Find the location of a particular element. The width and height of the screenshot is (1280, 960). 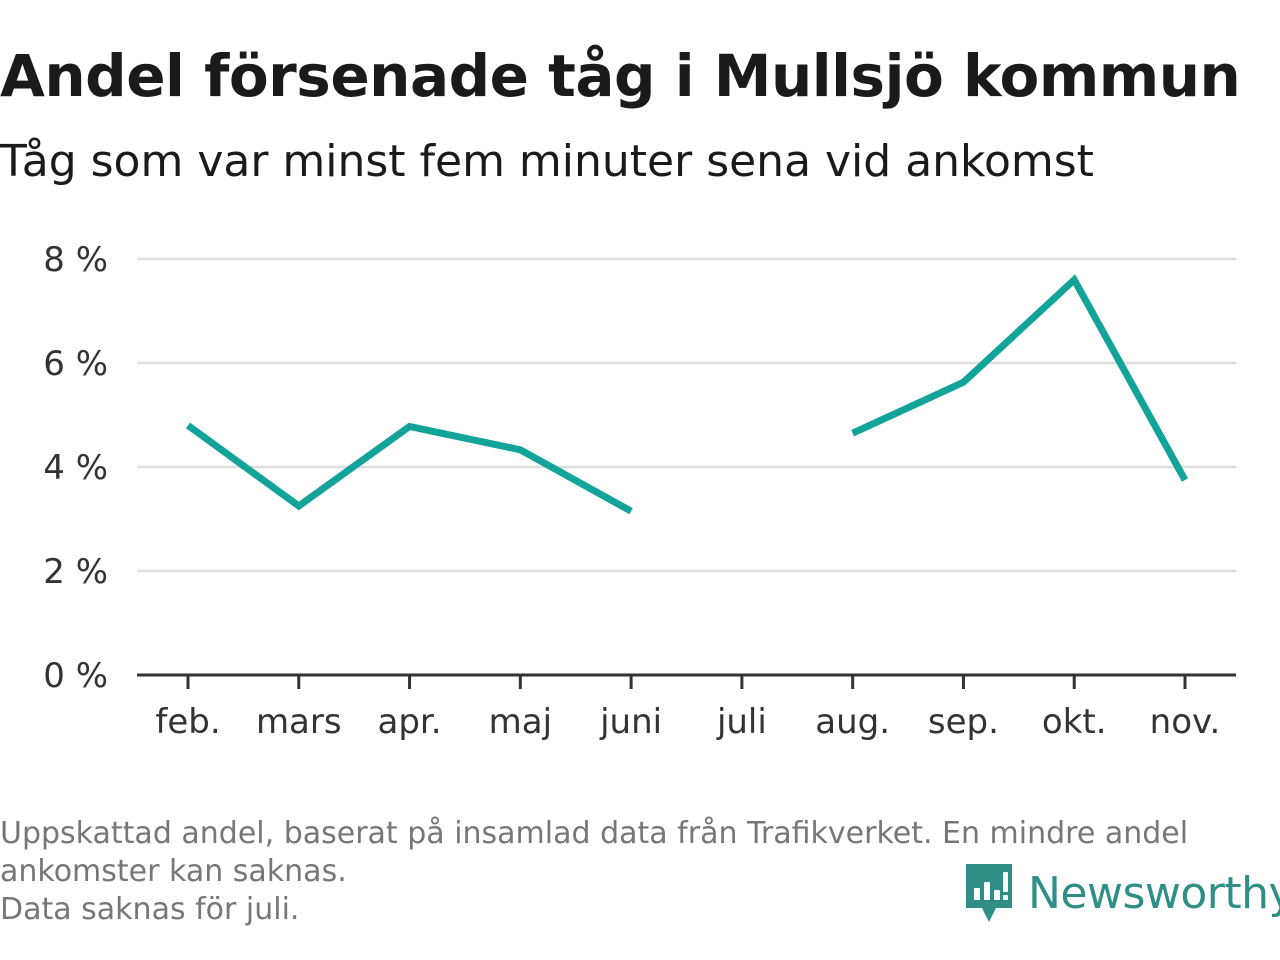

y-tick-label: 8 % is located at coordinates (75, 260).